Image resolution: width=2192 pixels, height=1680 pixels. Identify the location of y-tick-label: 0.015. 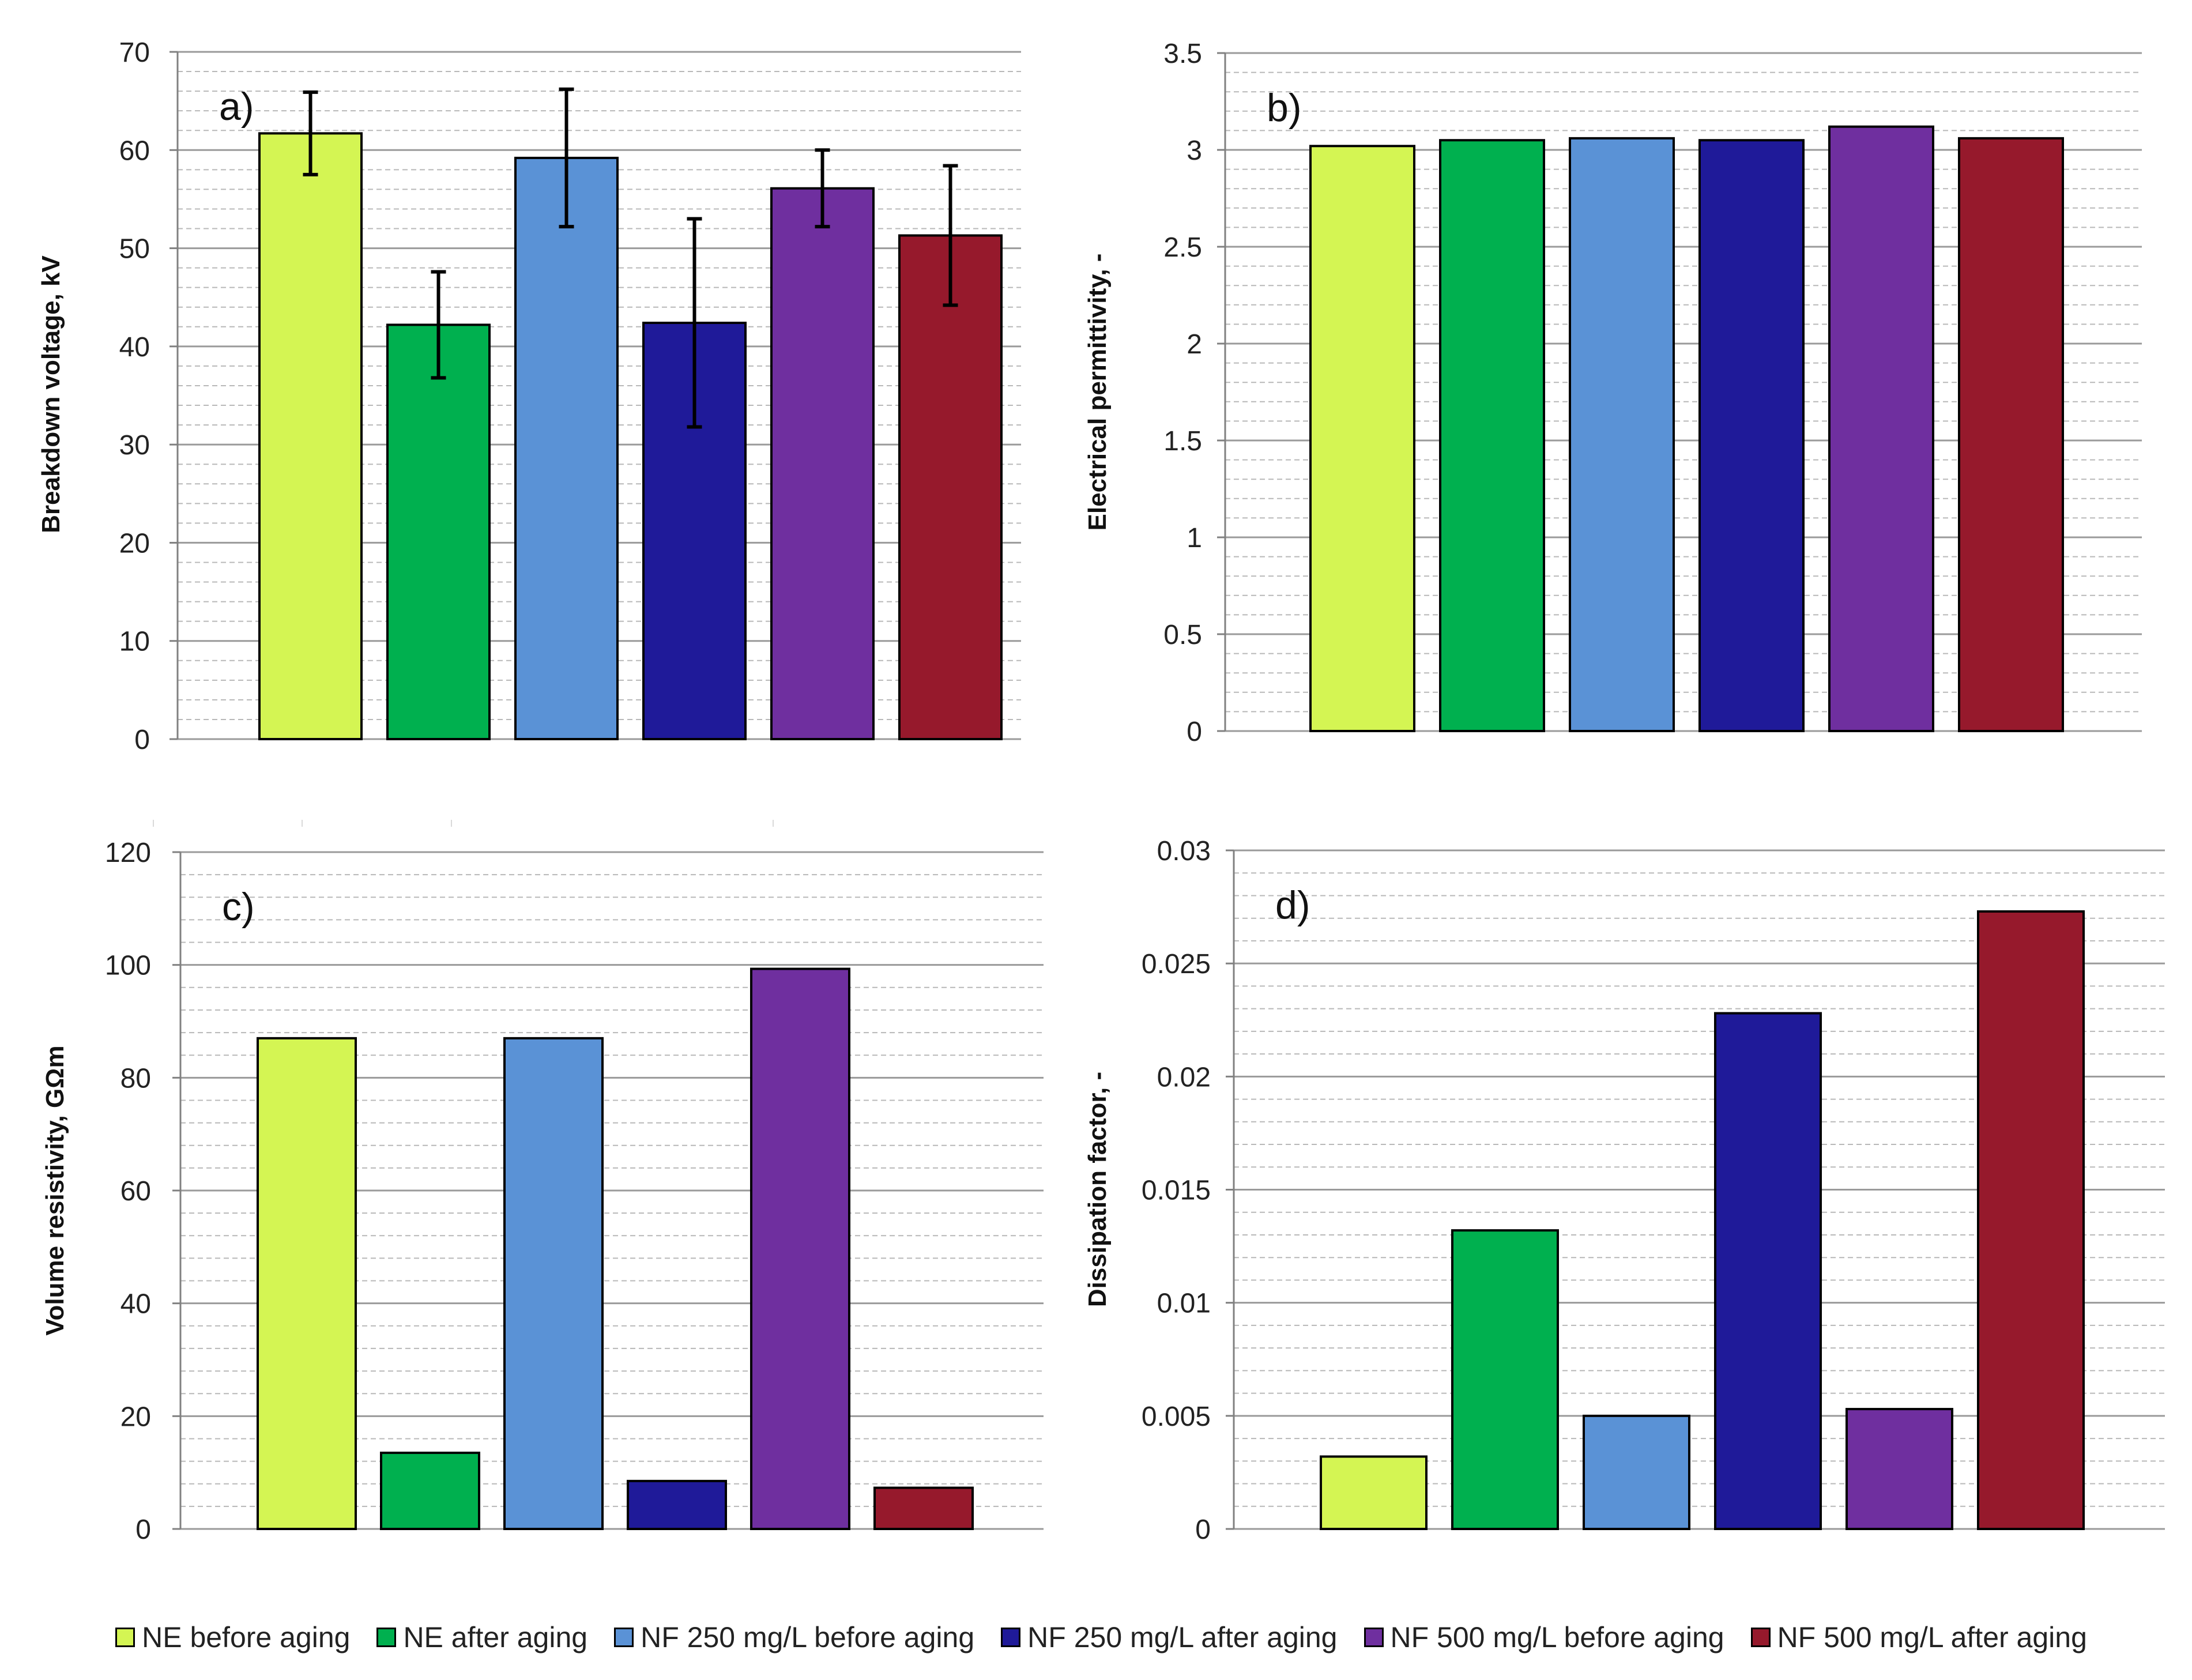
(1176, 1191).